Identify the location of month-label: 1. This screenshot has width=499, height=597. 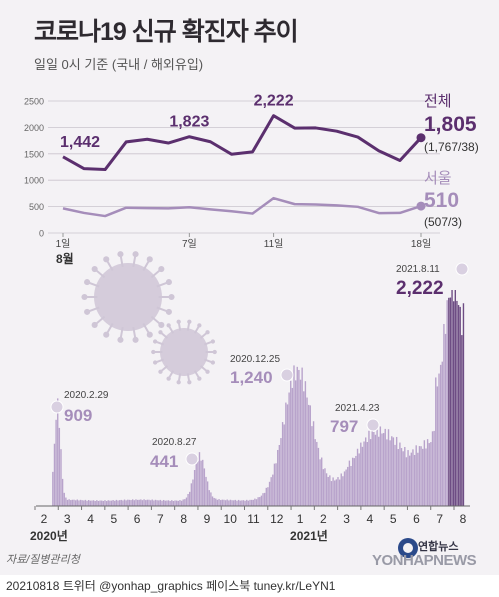
(300, 519).